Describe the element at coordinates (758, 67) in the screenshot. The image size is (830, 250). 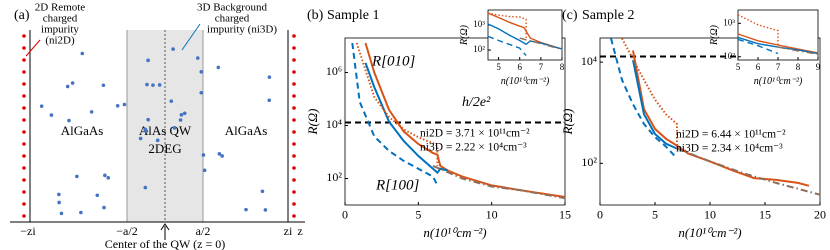
I see `x-tick-label: 6` at that location.